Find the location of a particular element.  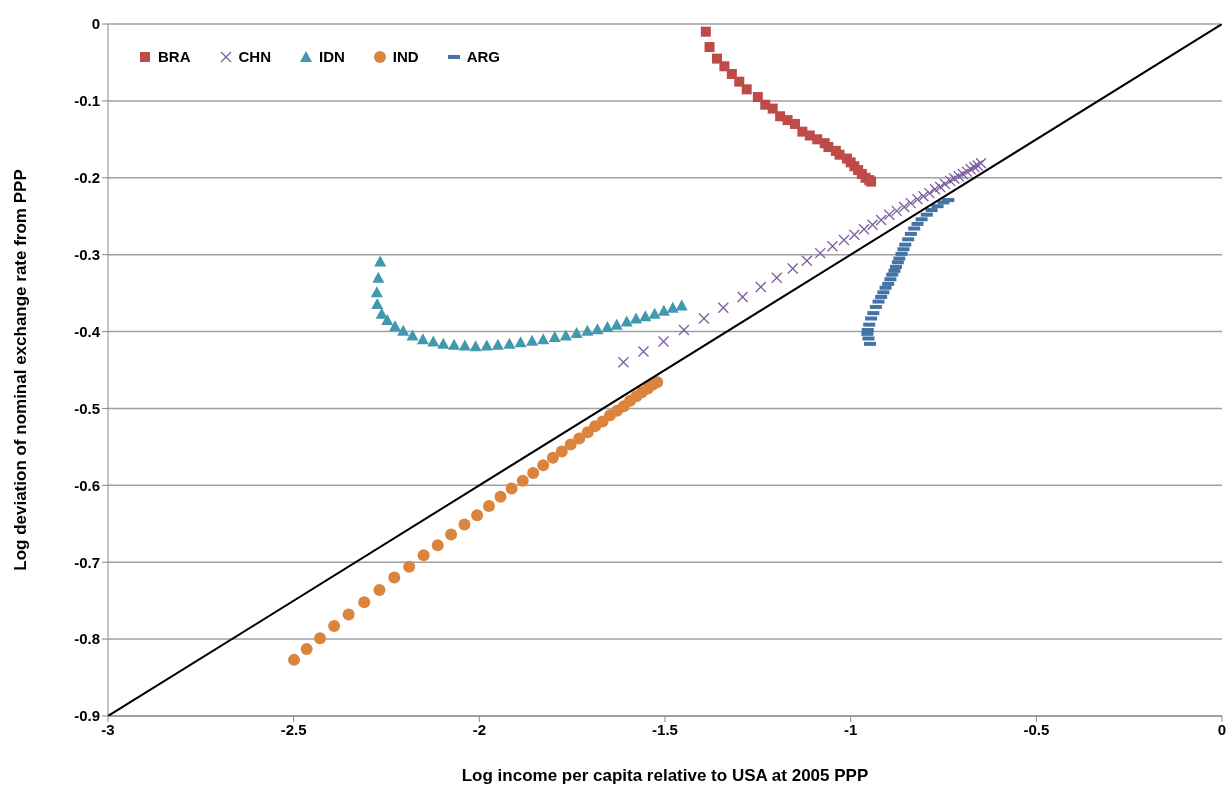

legend-label: IDN is located at coordinates (332, 56).